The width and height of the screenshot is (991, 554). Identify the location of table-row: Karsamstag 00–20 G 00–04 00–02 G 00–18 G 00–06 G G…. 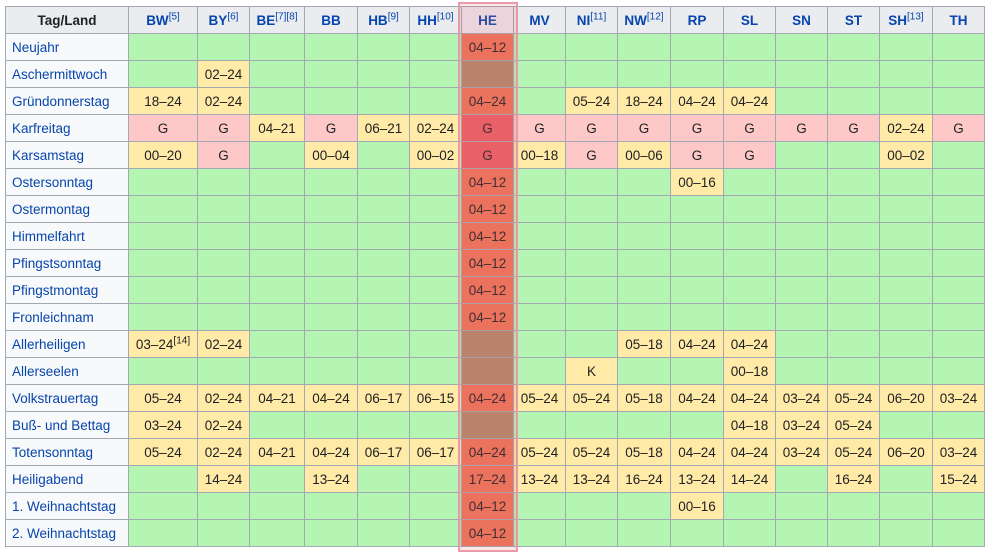
(495, 155).